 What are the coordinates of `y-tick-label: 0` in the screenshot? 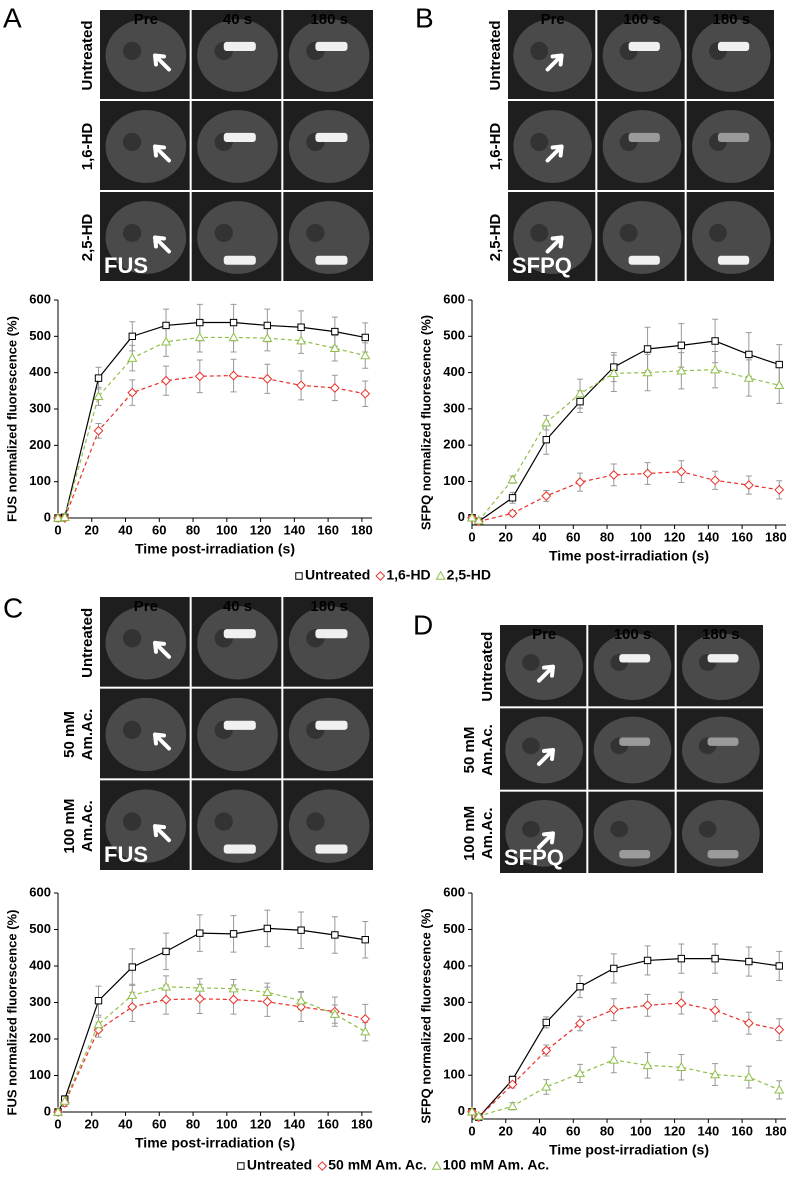 It's located at (47, 516).